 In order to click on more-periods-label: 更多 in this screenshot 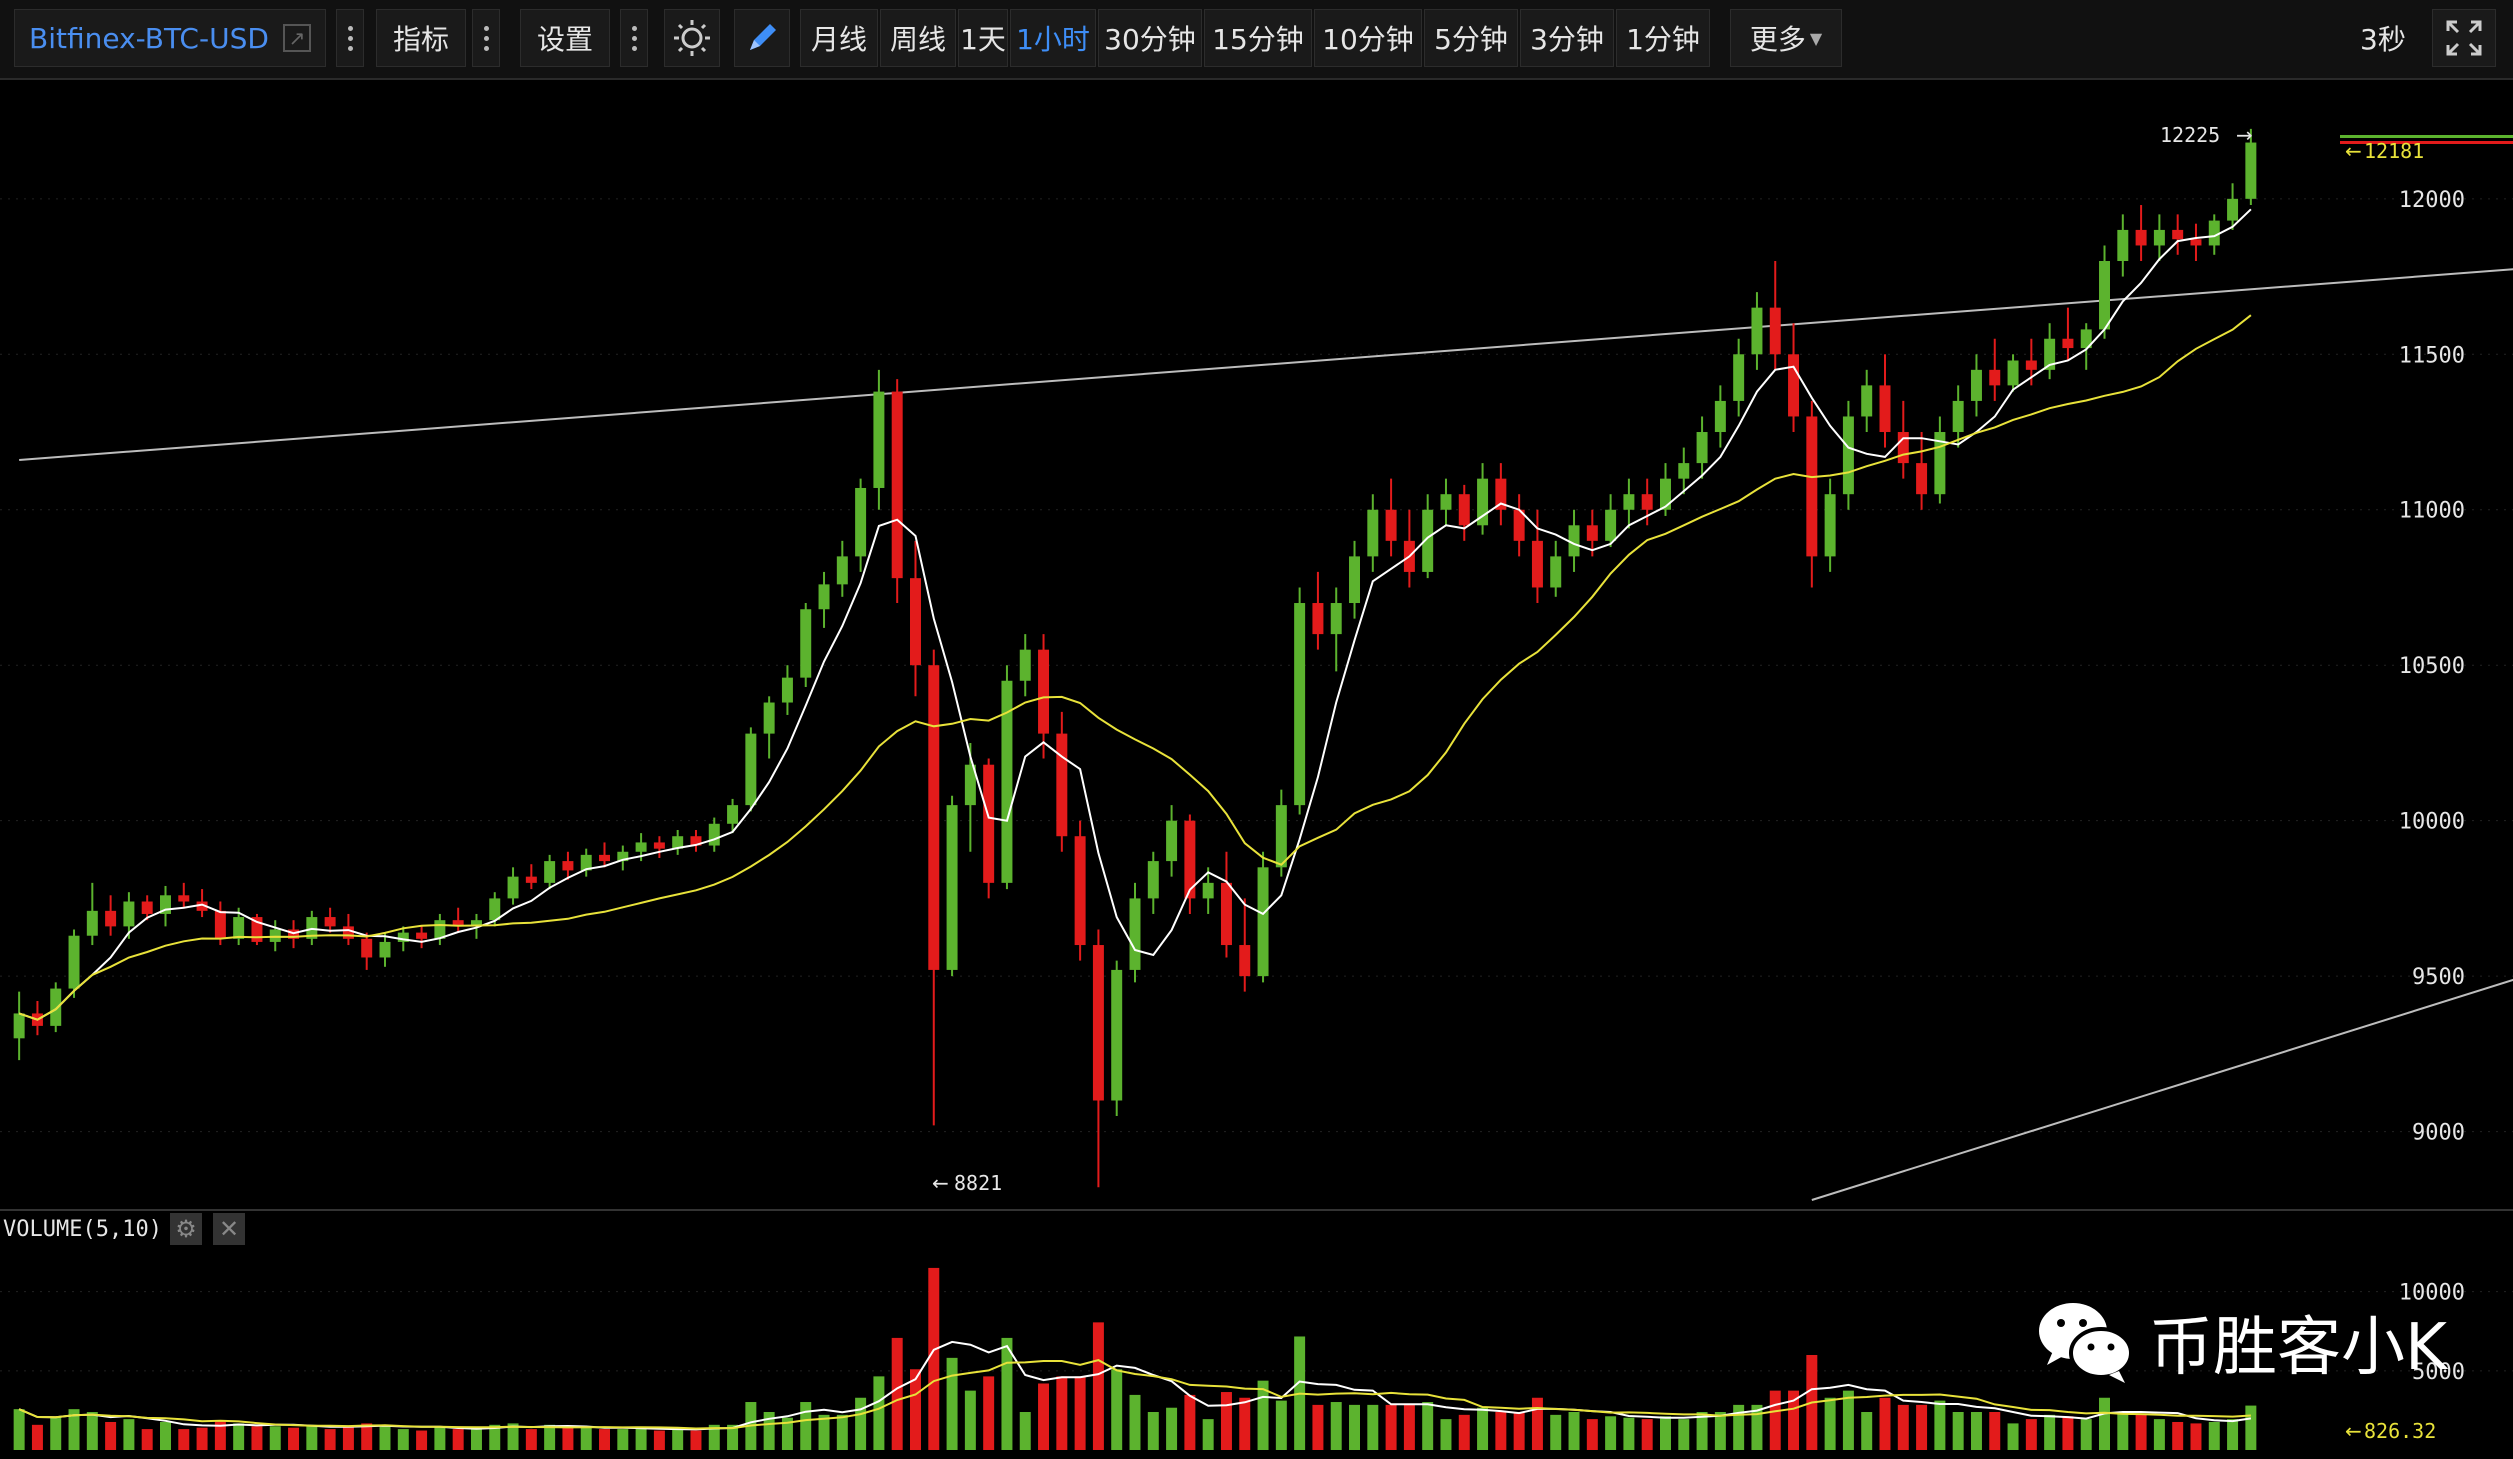, I will do `click(1777, 39)`.